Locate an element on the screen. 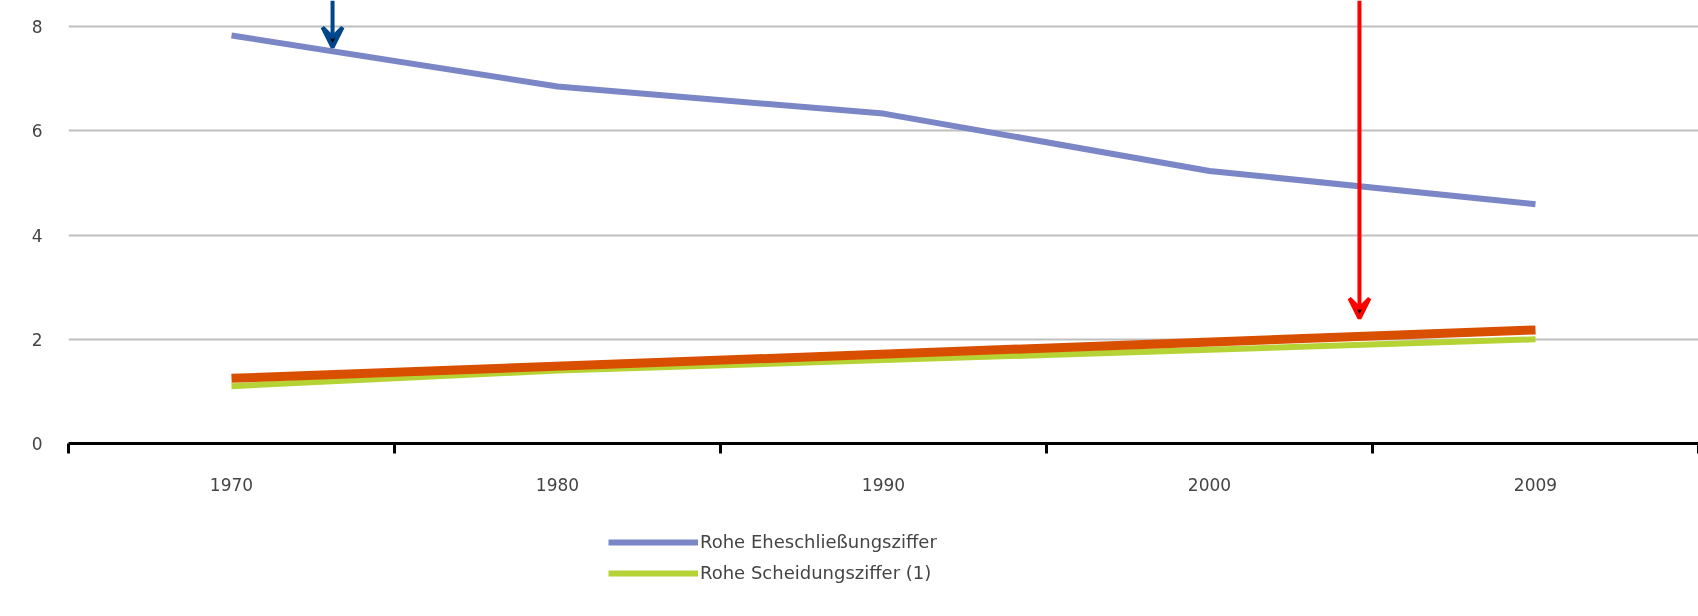  y-tick-label: 2 is located at coordinates (37, 339).